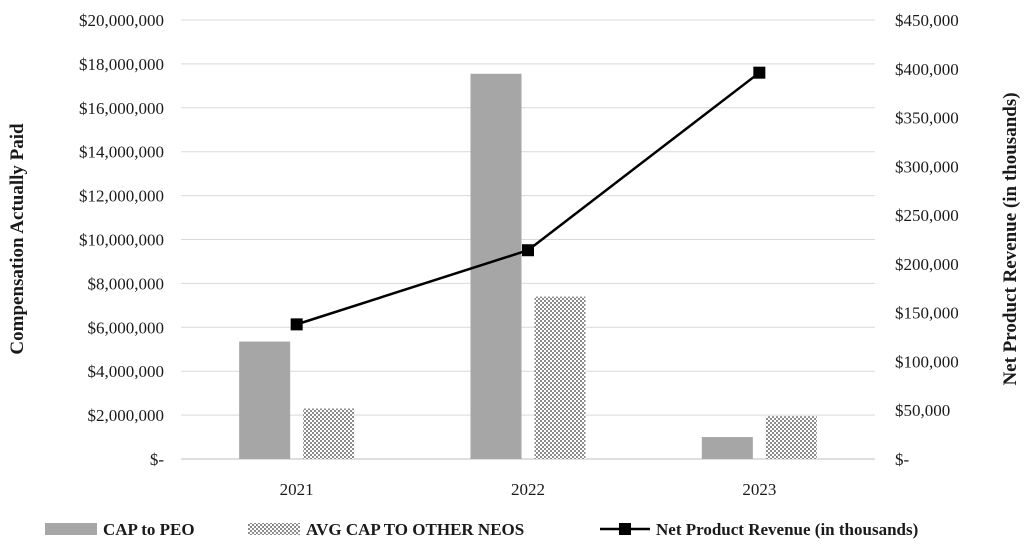 This screenshot has width=1026, height=549. Describe the element at coordinates (121, 108) in the screenshot. I see `left-tick-label: $16,000,000` at that location.